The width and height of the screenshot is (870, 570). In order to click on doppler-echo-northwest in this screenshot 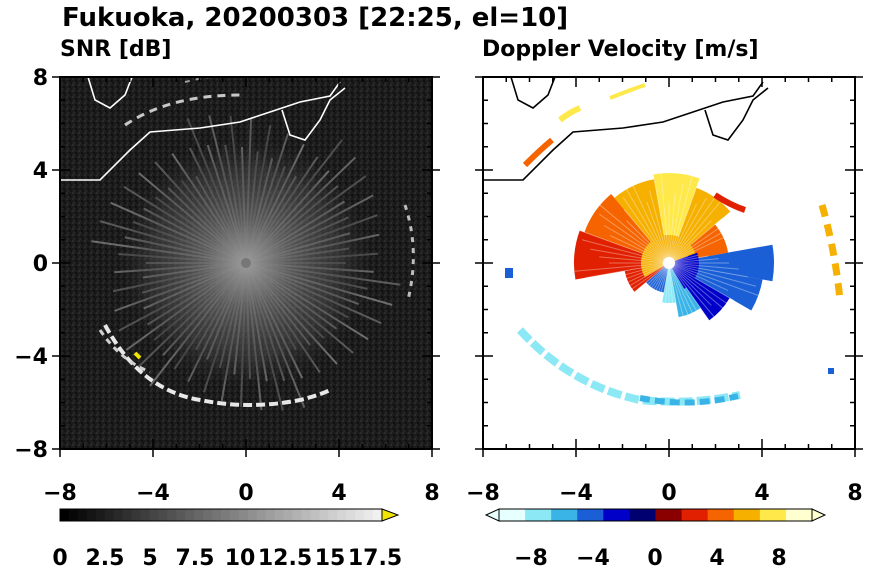, I will do `click(538, 152)`.